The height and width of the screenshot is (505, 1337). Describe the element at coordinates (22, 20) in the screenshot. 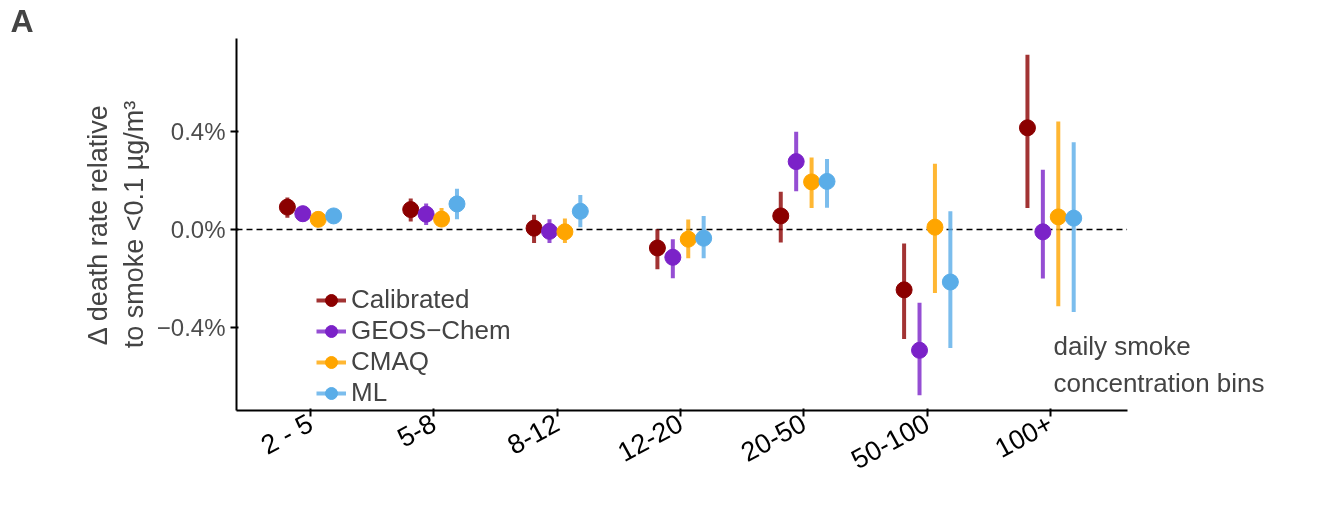

I see `text: A` at that location.